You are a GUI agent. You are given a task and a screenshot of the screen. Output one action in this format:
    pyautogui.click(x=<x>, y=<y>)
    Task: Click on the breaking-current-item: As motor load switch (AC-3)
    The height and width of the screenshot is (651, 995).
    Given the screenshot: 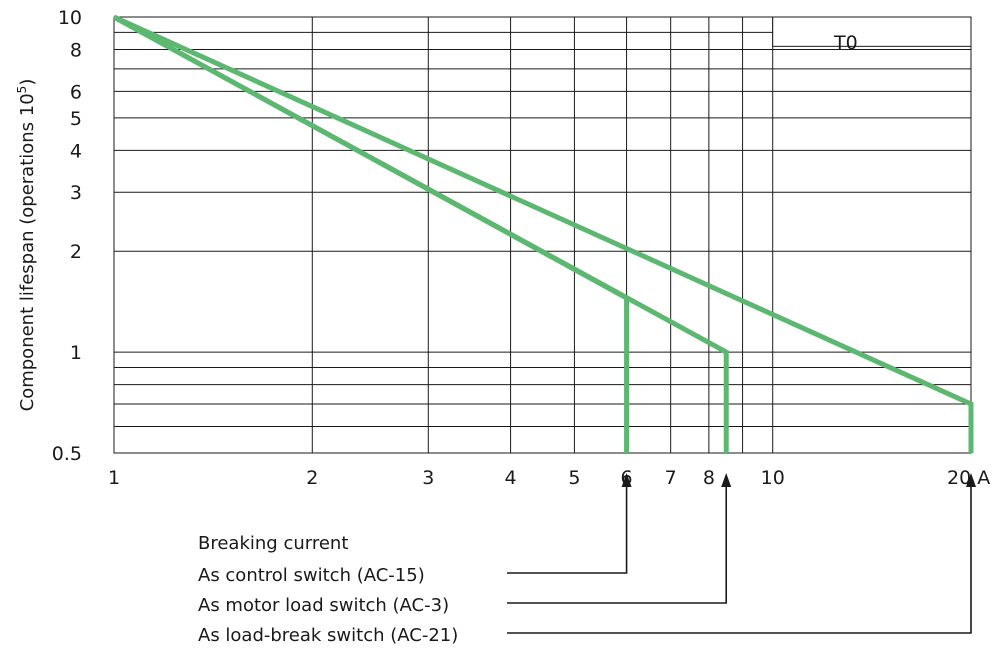 What is the action you would take?
    pyautogui.click(x=323, y=605)
    